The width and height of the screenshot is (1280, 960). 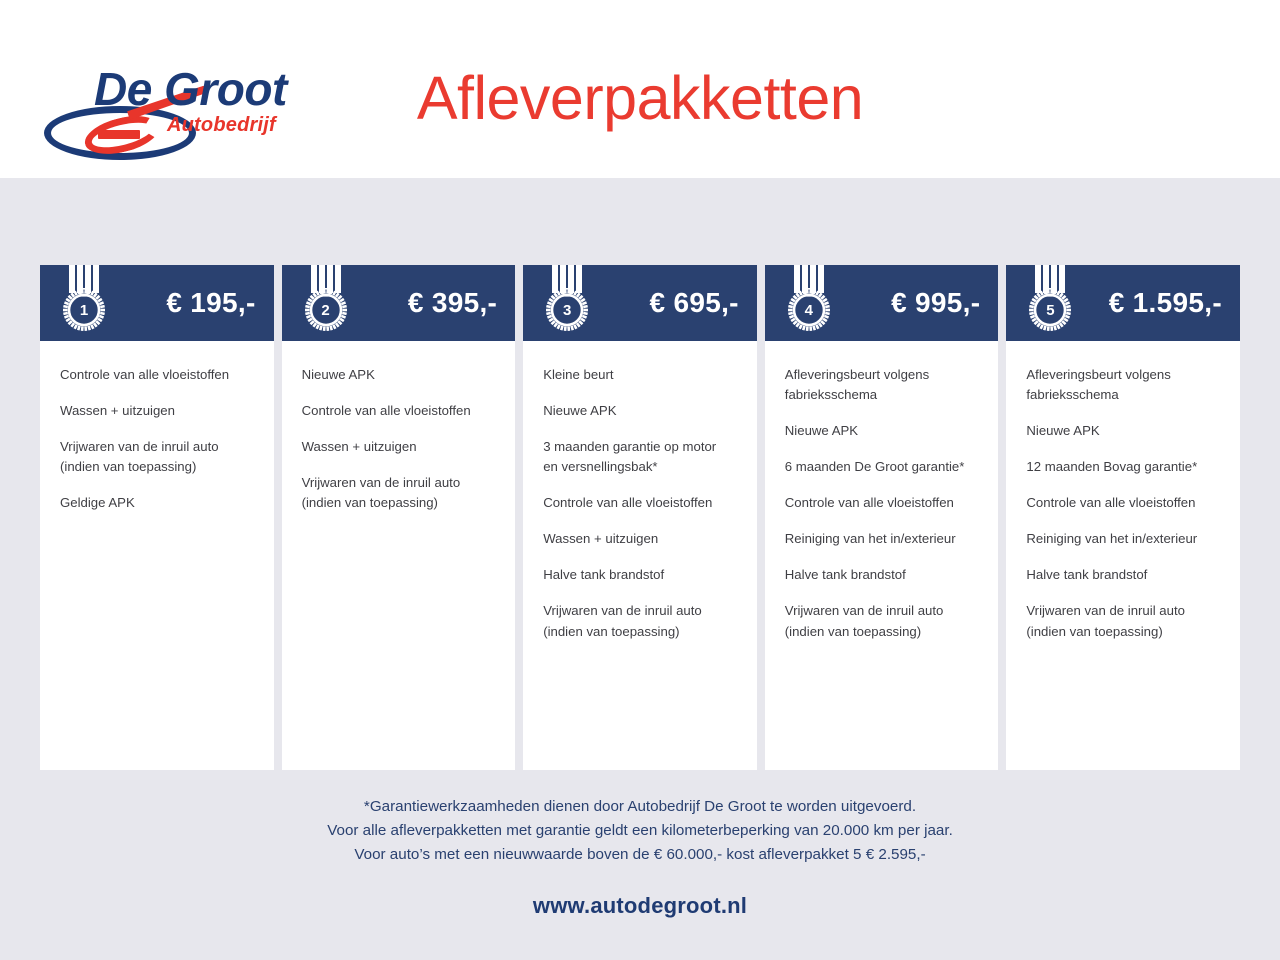 I want to click on medal-icon: 2, so click(x=326, y=303).